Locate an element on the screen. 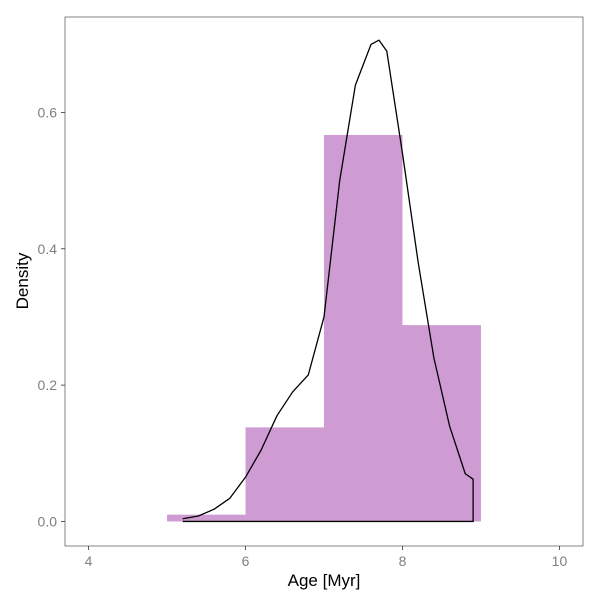  x-tick-label-10: 10 is located at coordinates (560, 561).